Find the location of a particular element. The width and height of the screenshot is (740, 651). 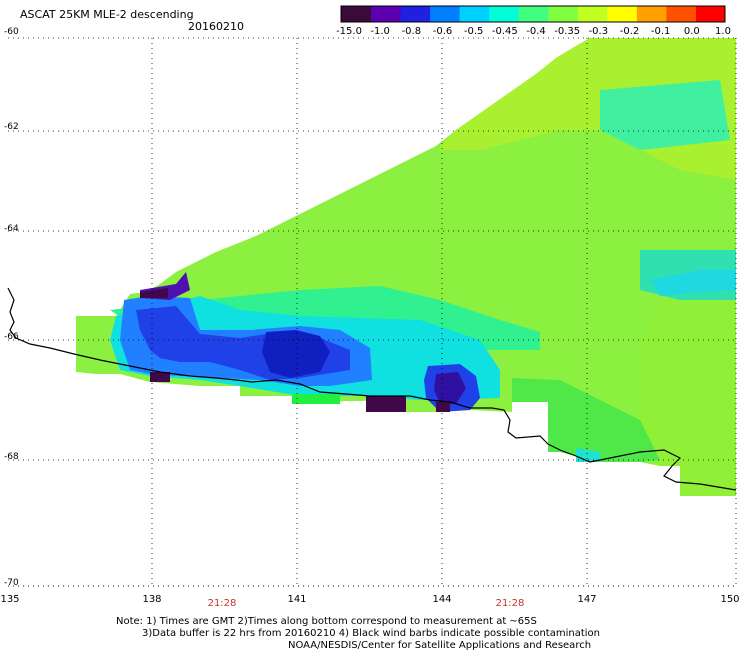

lat-label-70: -70 is located at coordinates (11, 583).